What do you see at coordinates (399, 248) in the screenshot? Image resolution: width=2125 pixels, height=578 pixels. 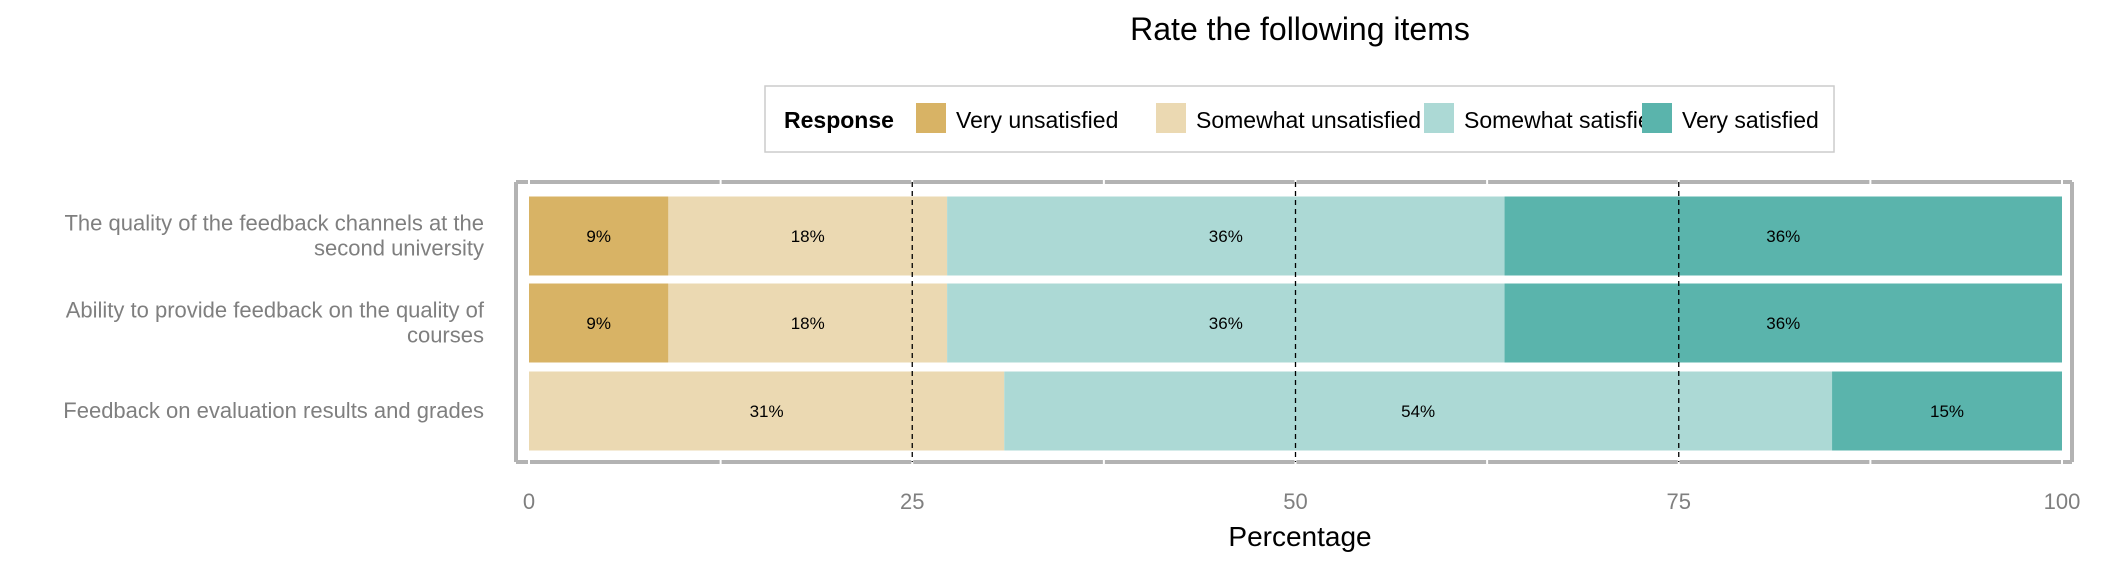 I see `category-label: second university` at bounding box center [399, 248].